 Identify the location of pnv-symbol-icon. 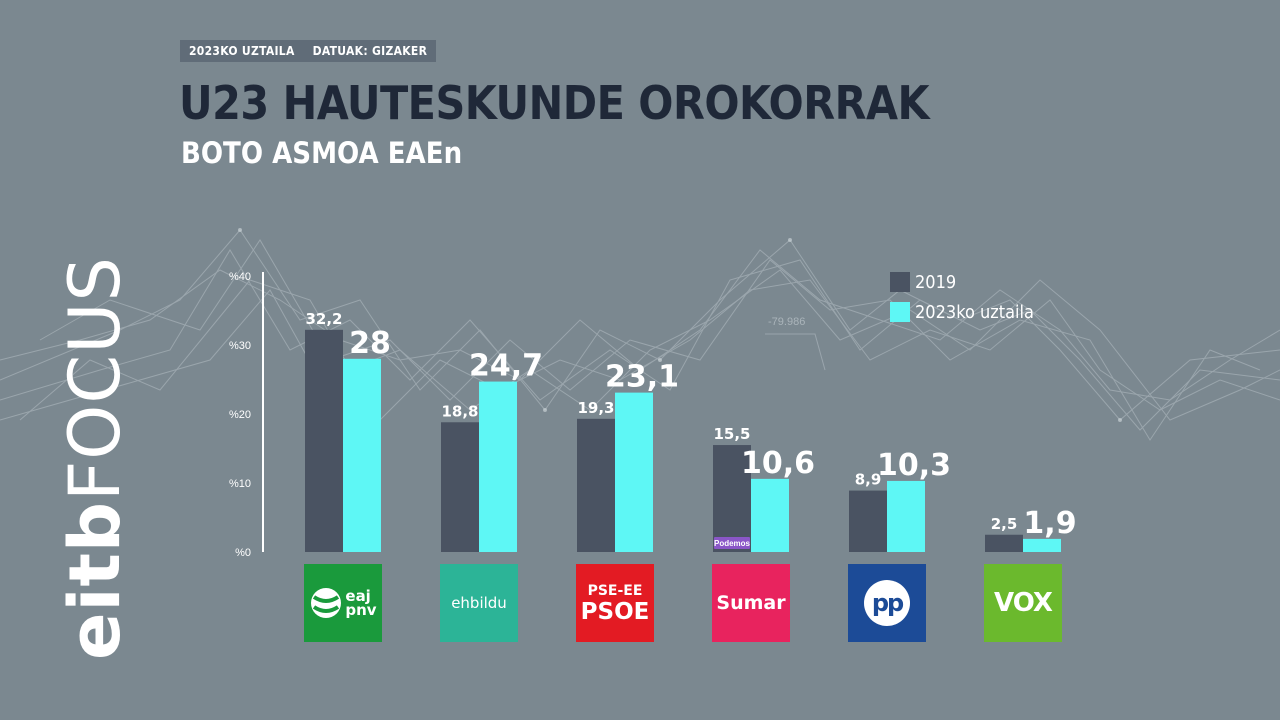
(326, 603).